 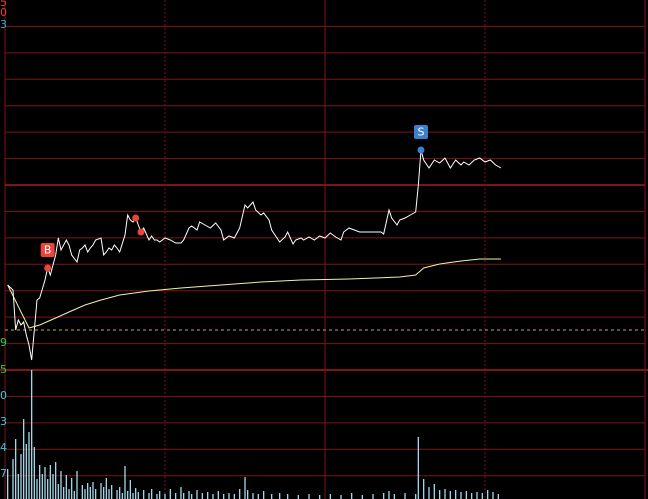 What do you see at coordinates (3, 447) in the screenshot?
I see `axis-label: 4` at bounding box center [3, 447].